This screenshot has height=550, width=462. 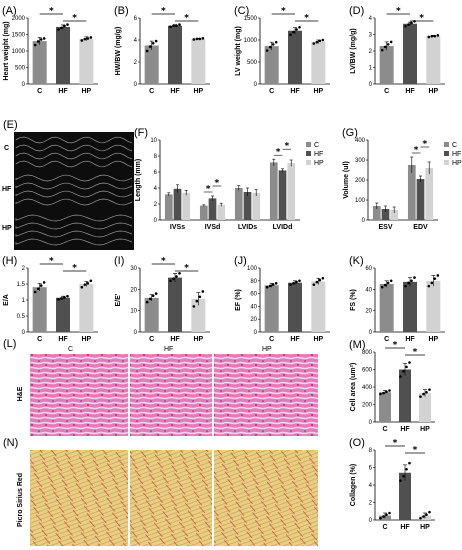 I want to click on y-tick-label: 100, so click(x=252, y=269).